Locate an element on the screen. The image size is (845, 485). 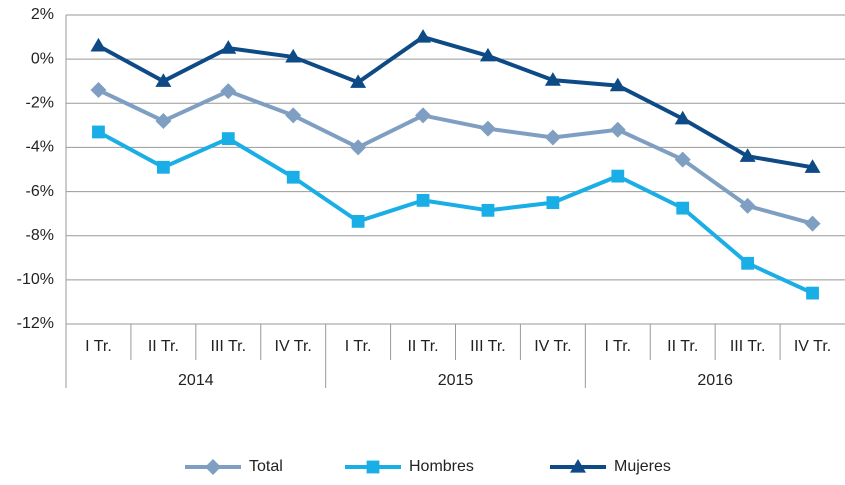
group-label: 2016 is located at coordinates (715, 380).